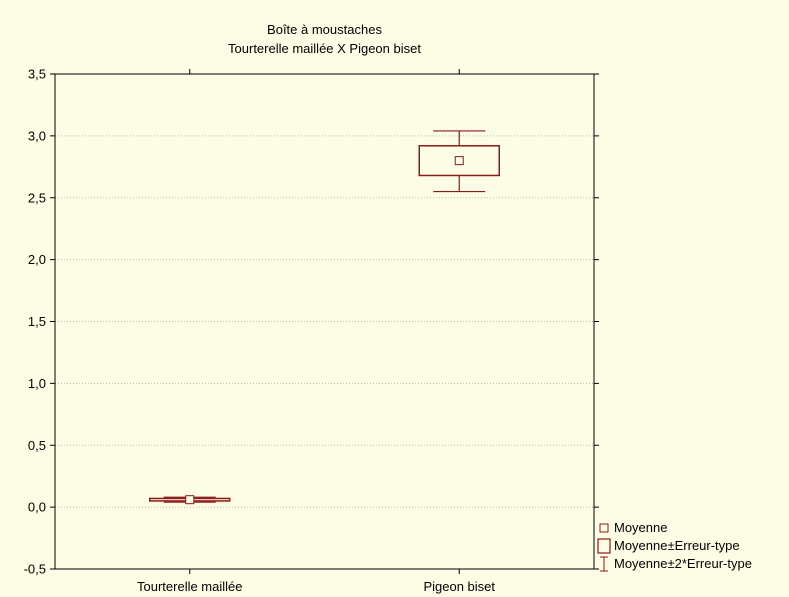 The width and height of the screenshot is (789, 597). I want to click on legend-item-whisker: Moyenne±2*Erreur-type, so click(674, 564).